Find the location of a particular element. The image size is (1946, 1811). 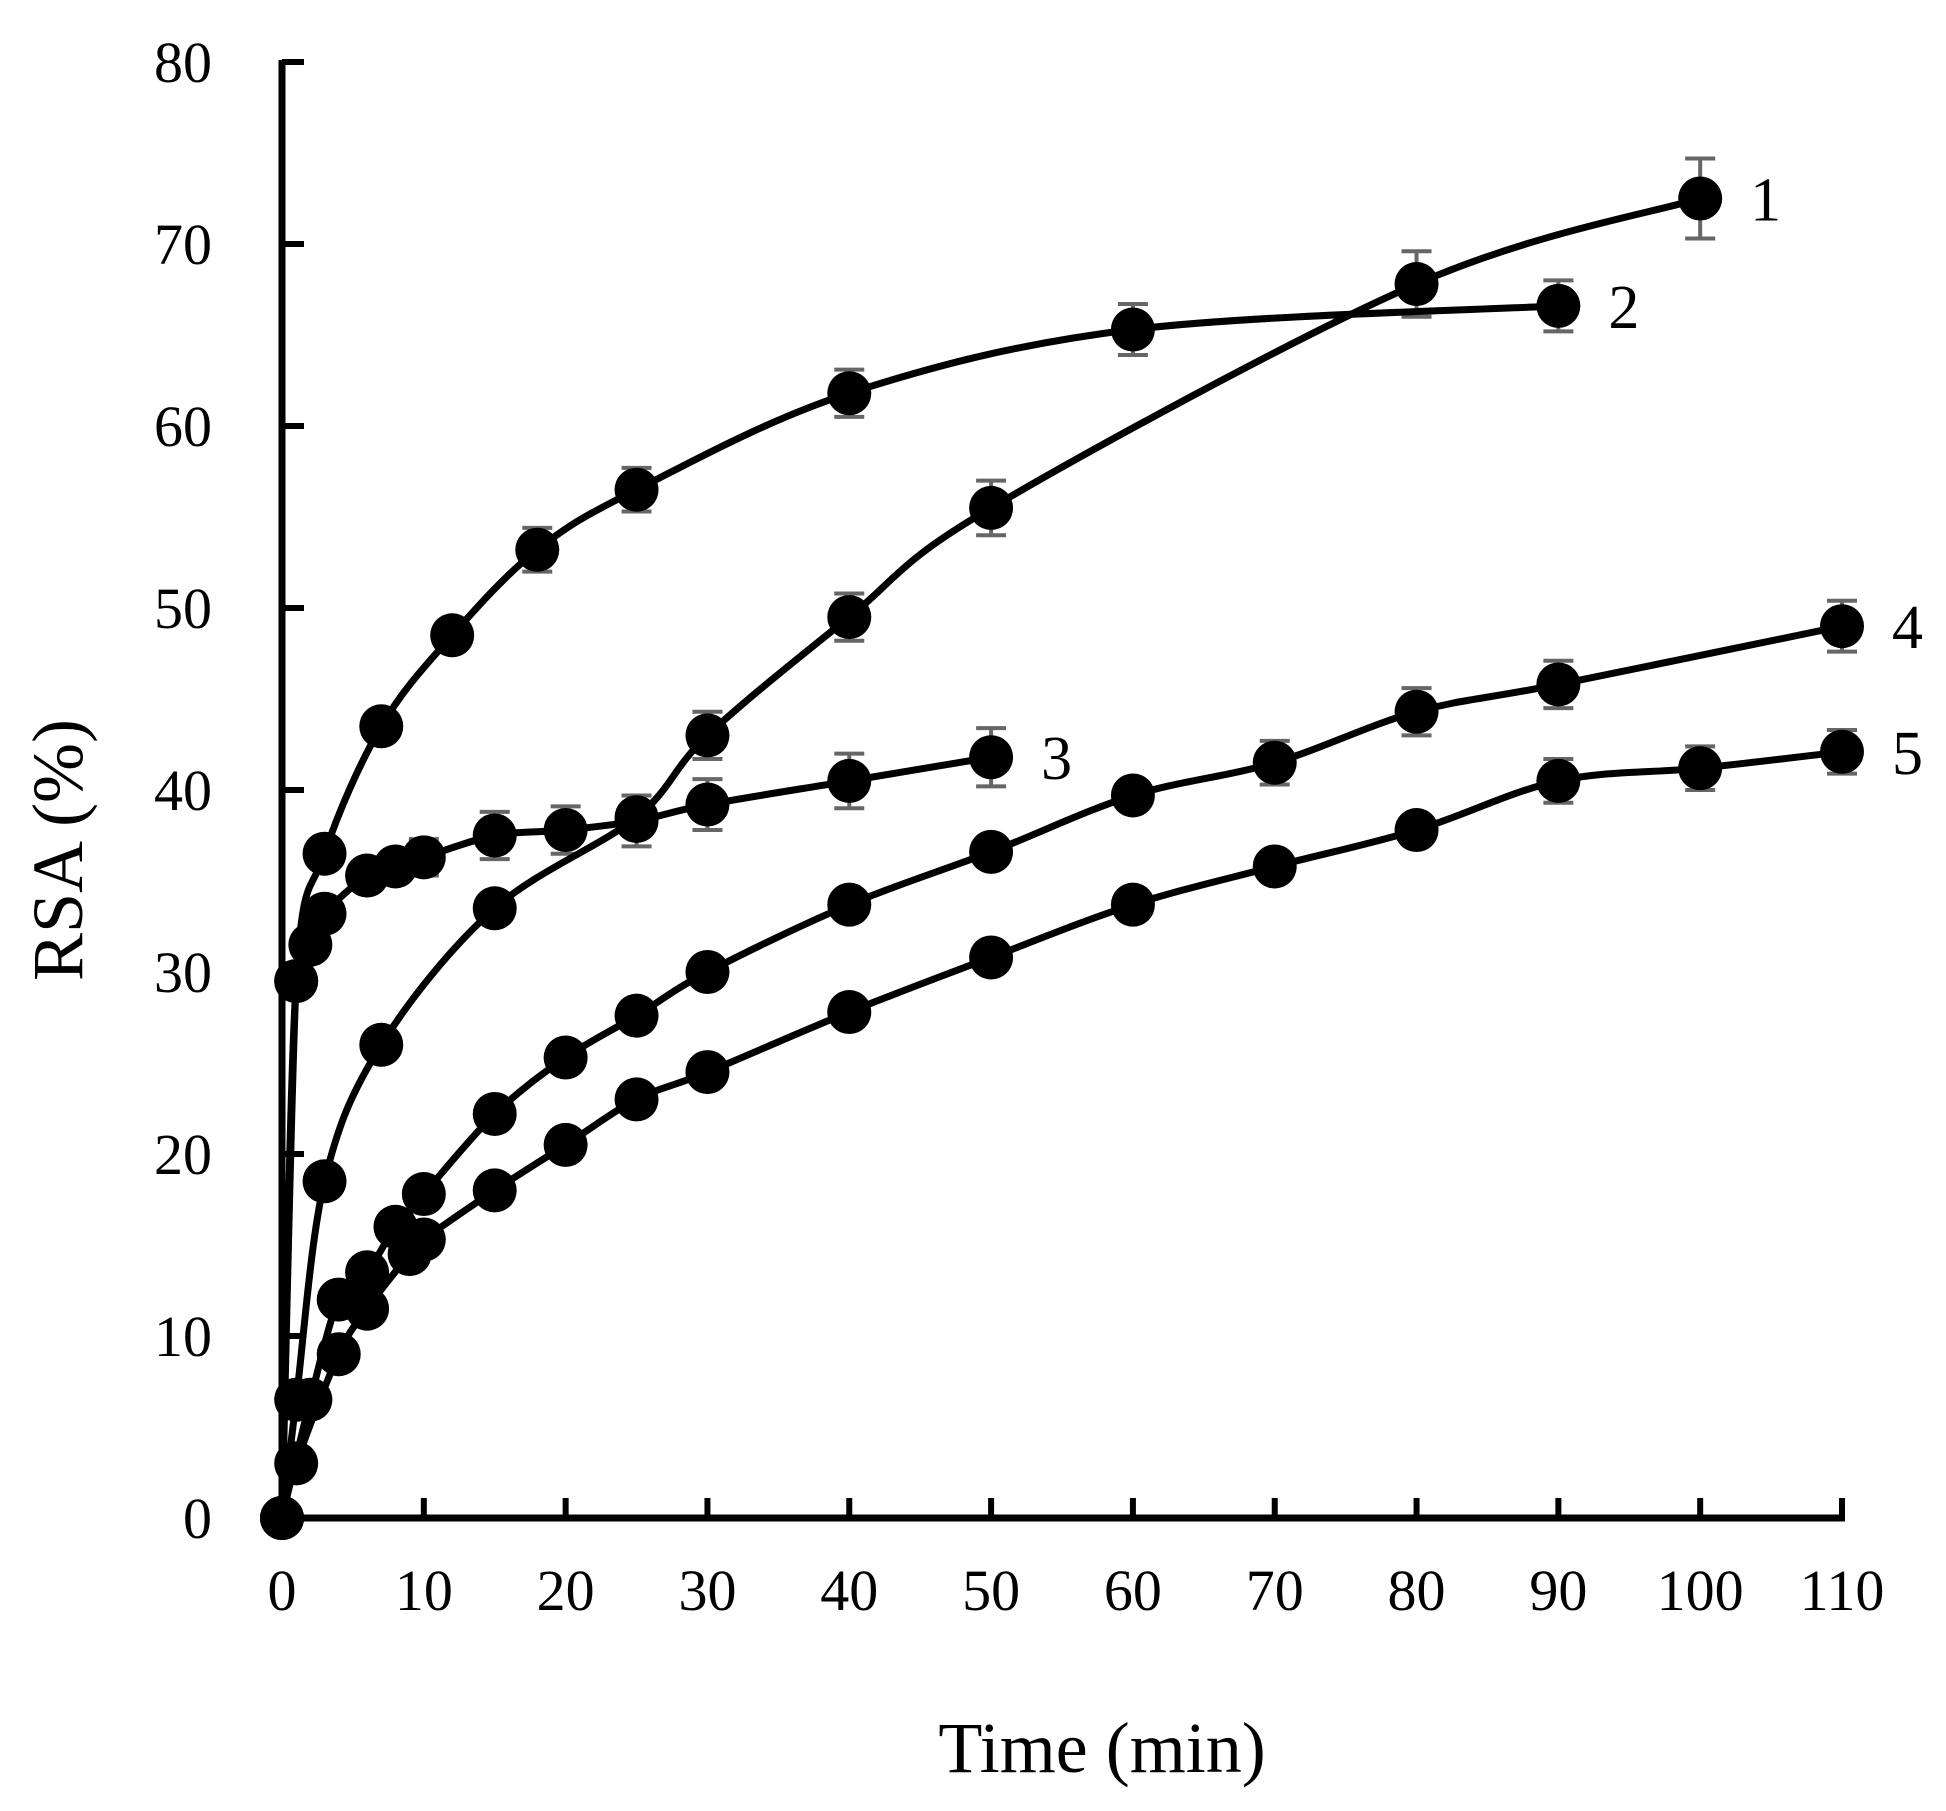

y-tick-label-60: 60 is located at coordinates (183, 426).